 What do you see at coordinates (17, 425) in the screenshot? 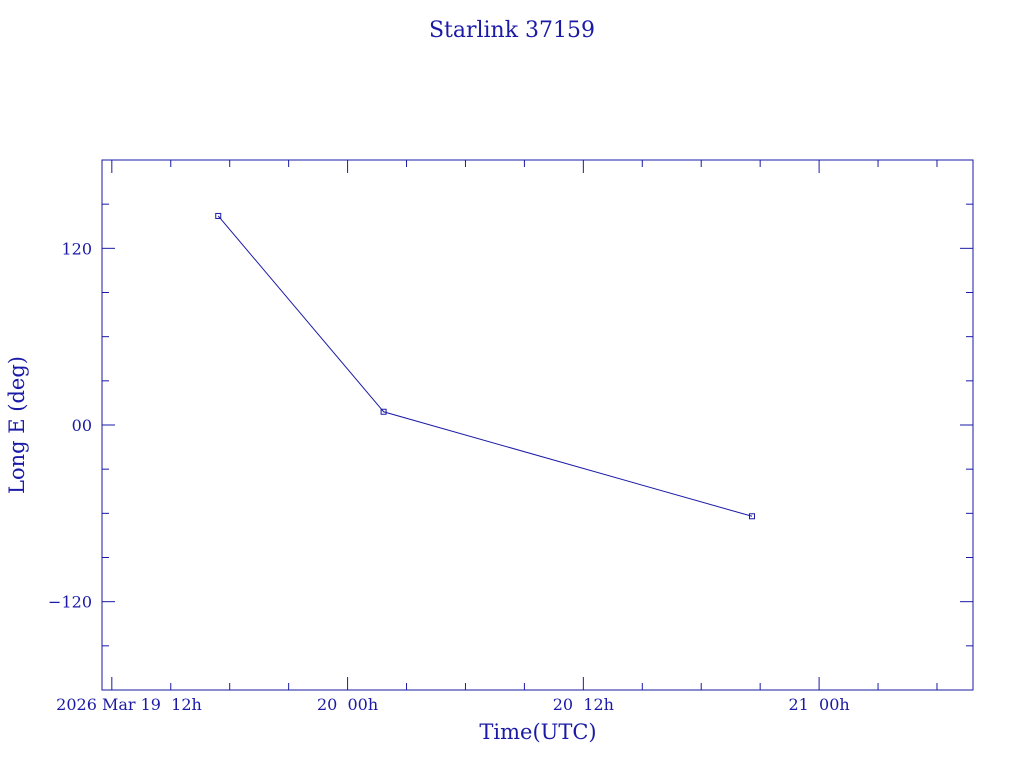
I see `y-axis-label: Long E (deg)` at bounding box center [17, 425].